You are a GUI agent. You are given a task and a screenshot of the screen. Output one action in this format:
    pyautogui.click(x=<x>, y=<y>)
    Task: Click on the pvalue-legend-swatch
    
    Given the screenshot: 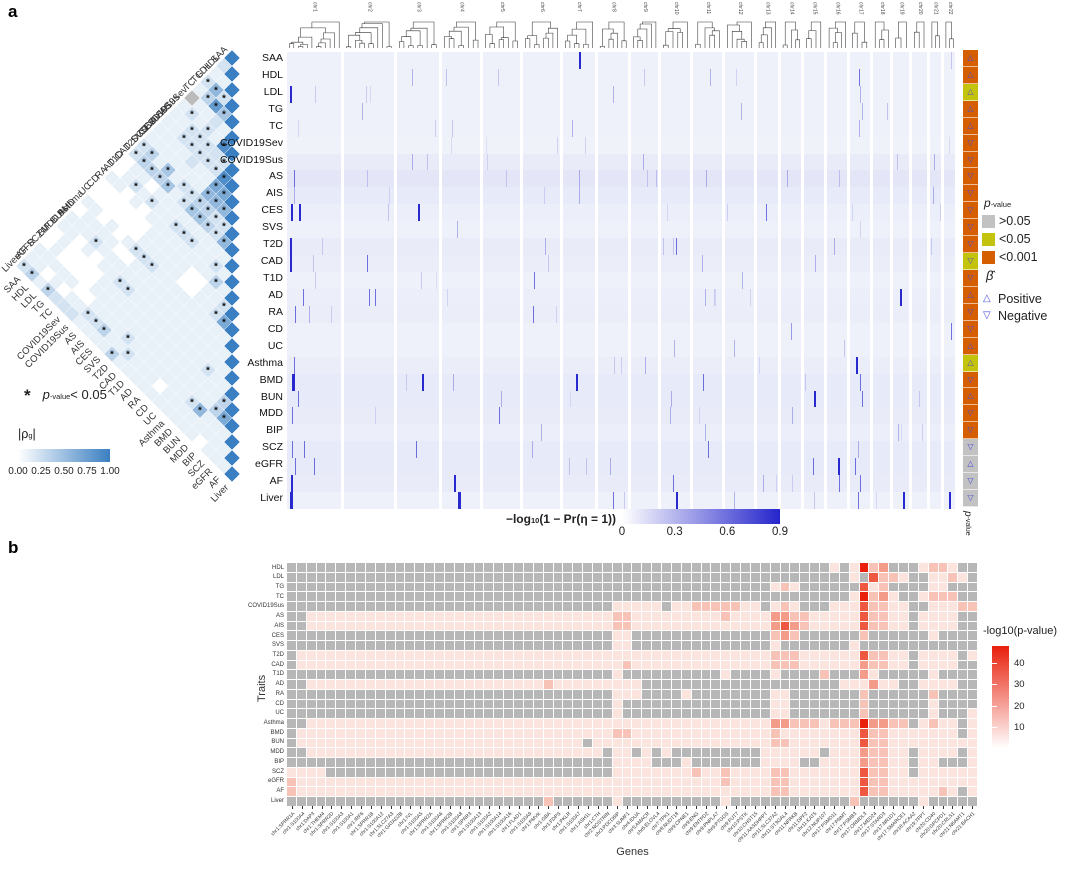 What is the action you would take?
    pyautogui.click(x=988, y=257)
    